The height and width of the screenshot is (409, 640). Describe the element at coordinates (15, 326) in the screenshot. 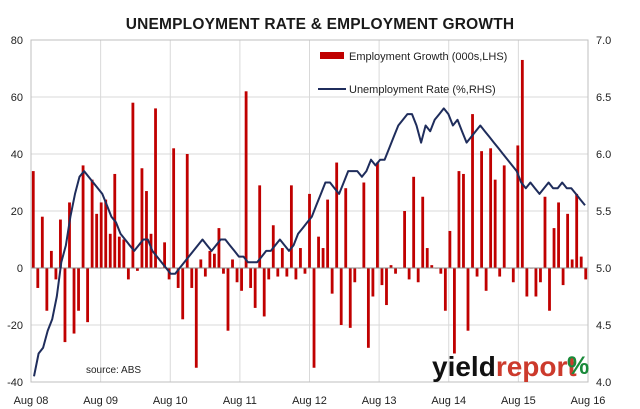

I see `y-left-tick-label: -20` at that location.